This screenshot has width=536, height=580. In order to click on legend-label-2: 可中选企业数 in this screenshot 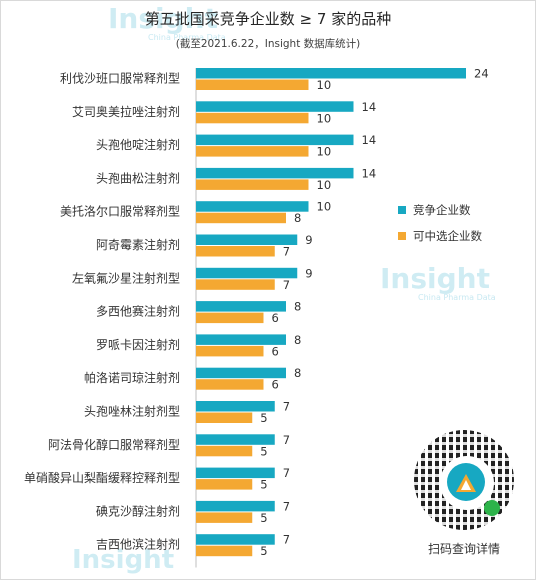, I will do `click(447, 236)`.